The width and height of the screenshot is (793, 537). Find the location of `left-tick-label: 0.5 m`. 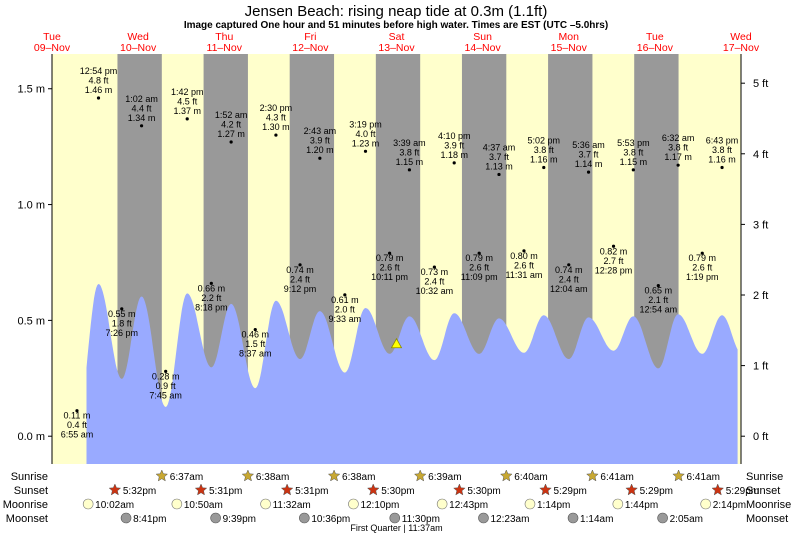

left-tick-label: 0.5 m is located at coordinates (31, 321).